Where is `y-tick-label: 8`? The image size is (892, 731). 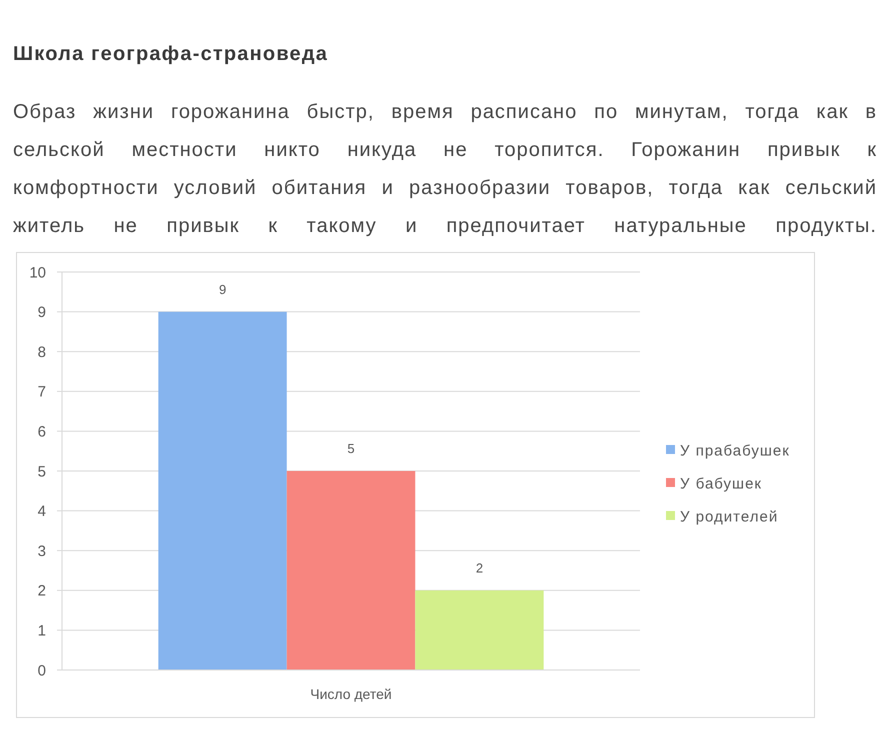
y-tick-label: 8 is located at coordinates (42, 352).